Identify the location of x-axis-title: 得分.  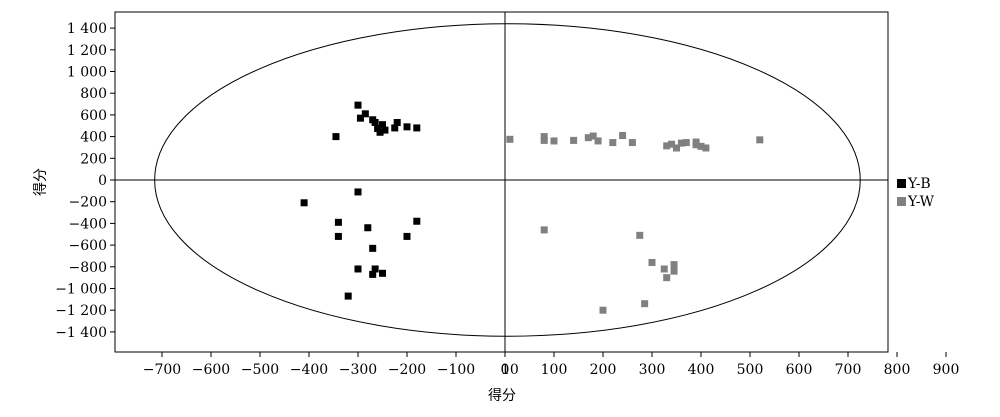
(502, 395).